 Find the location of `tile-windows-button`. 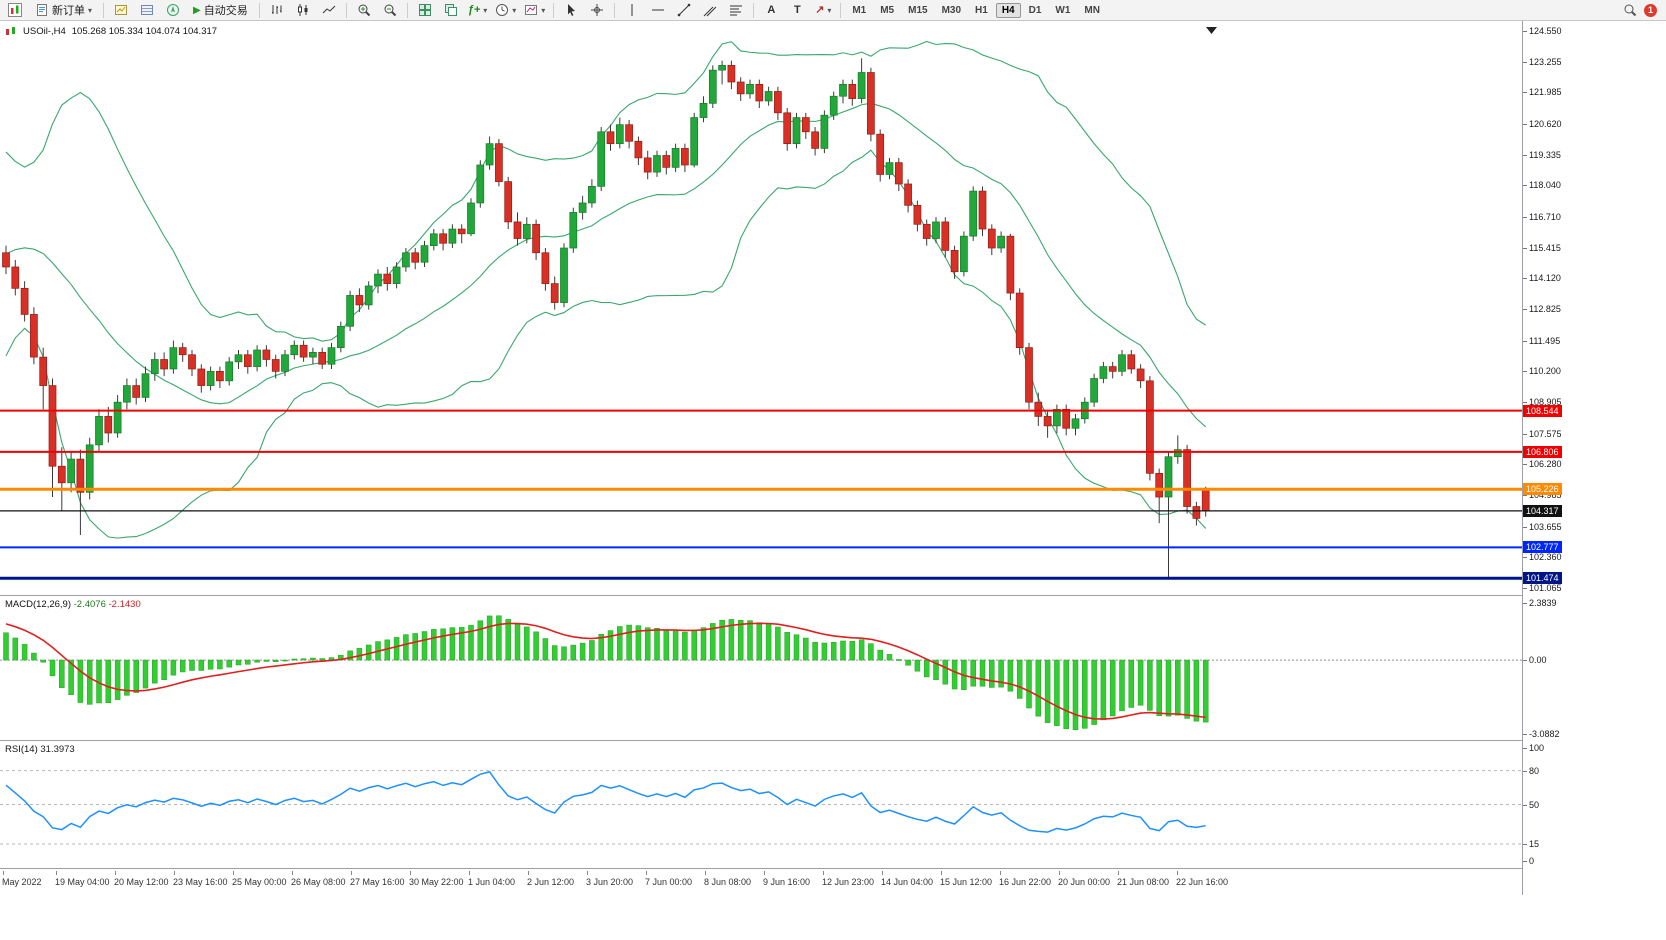

tile-windows-button is located at coordinates (425, 10).